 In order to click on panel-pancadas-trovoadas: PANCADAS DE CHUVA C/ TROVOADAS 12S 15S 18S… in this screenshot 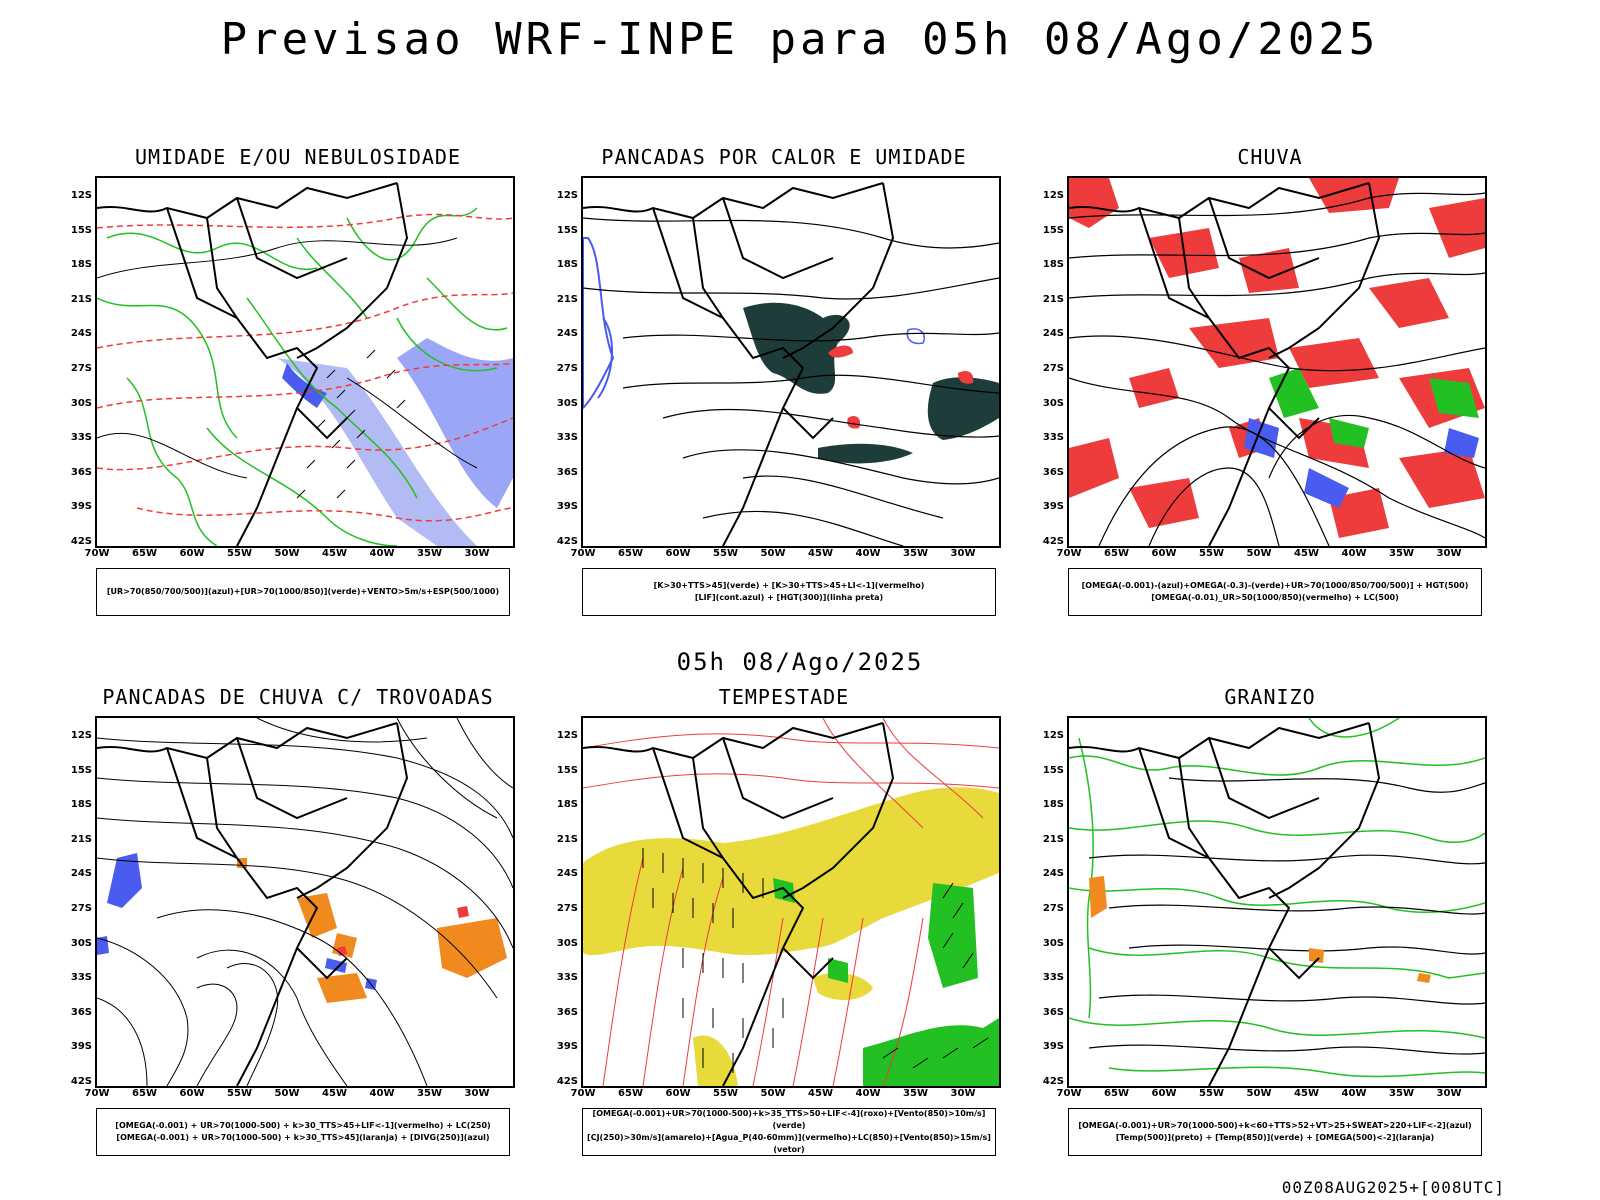, I will do `click(298, 930)`.